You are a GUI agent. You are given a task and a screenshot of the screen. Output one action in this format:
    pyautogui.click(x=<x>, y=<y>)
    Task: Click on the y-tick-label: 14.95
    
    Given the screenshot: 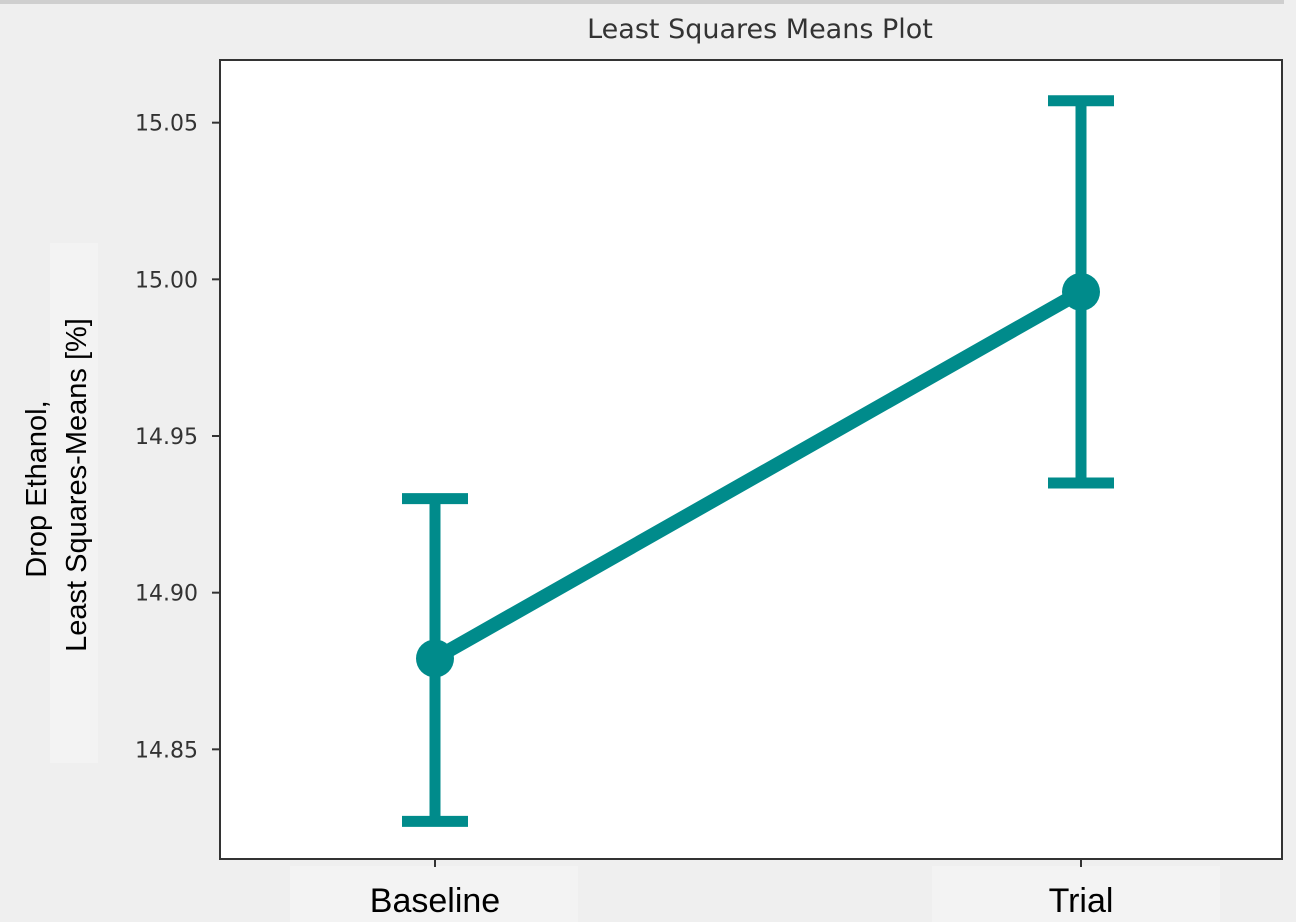 What is the action you would take?
    pyautogui.click(x=166, y=437)
    